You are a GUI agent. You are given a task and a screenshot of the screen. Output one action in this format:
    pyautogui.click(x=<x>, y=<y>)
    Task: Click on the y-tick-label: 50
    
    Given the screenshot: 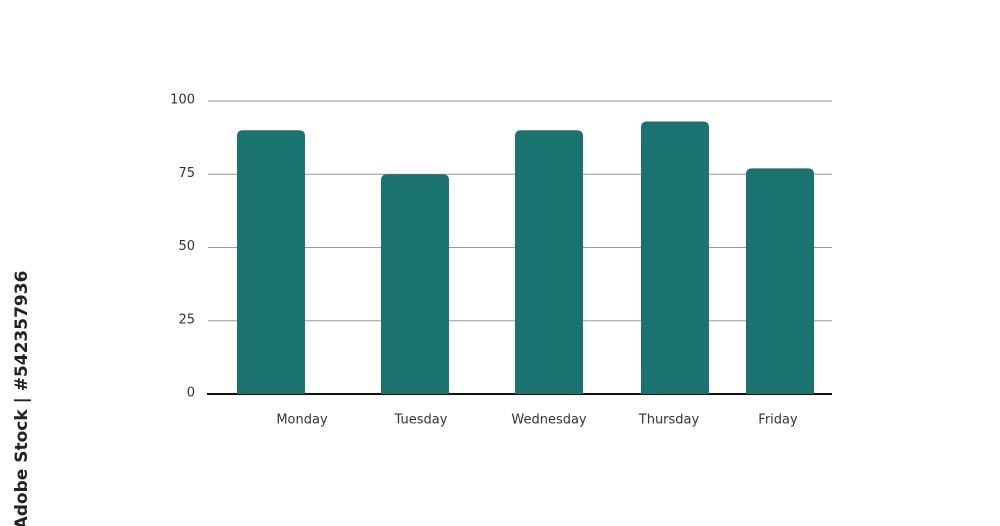 What is the action you would take?
    pyautogui.click(x=186, y=246)
    